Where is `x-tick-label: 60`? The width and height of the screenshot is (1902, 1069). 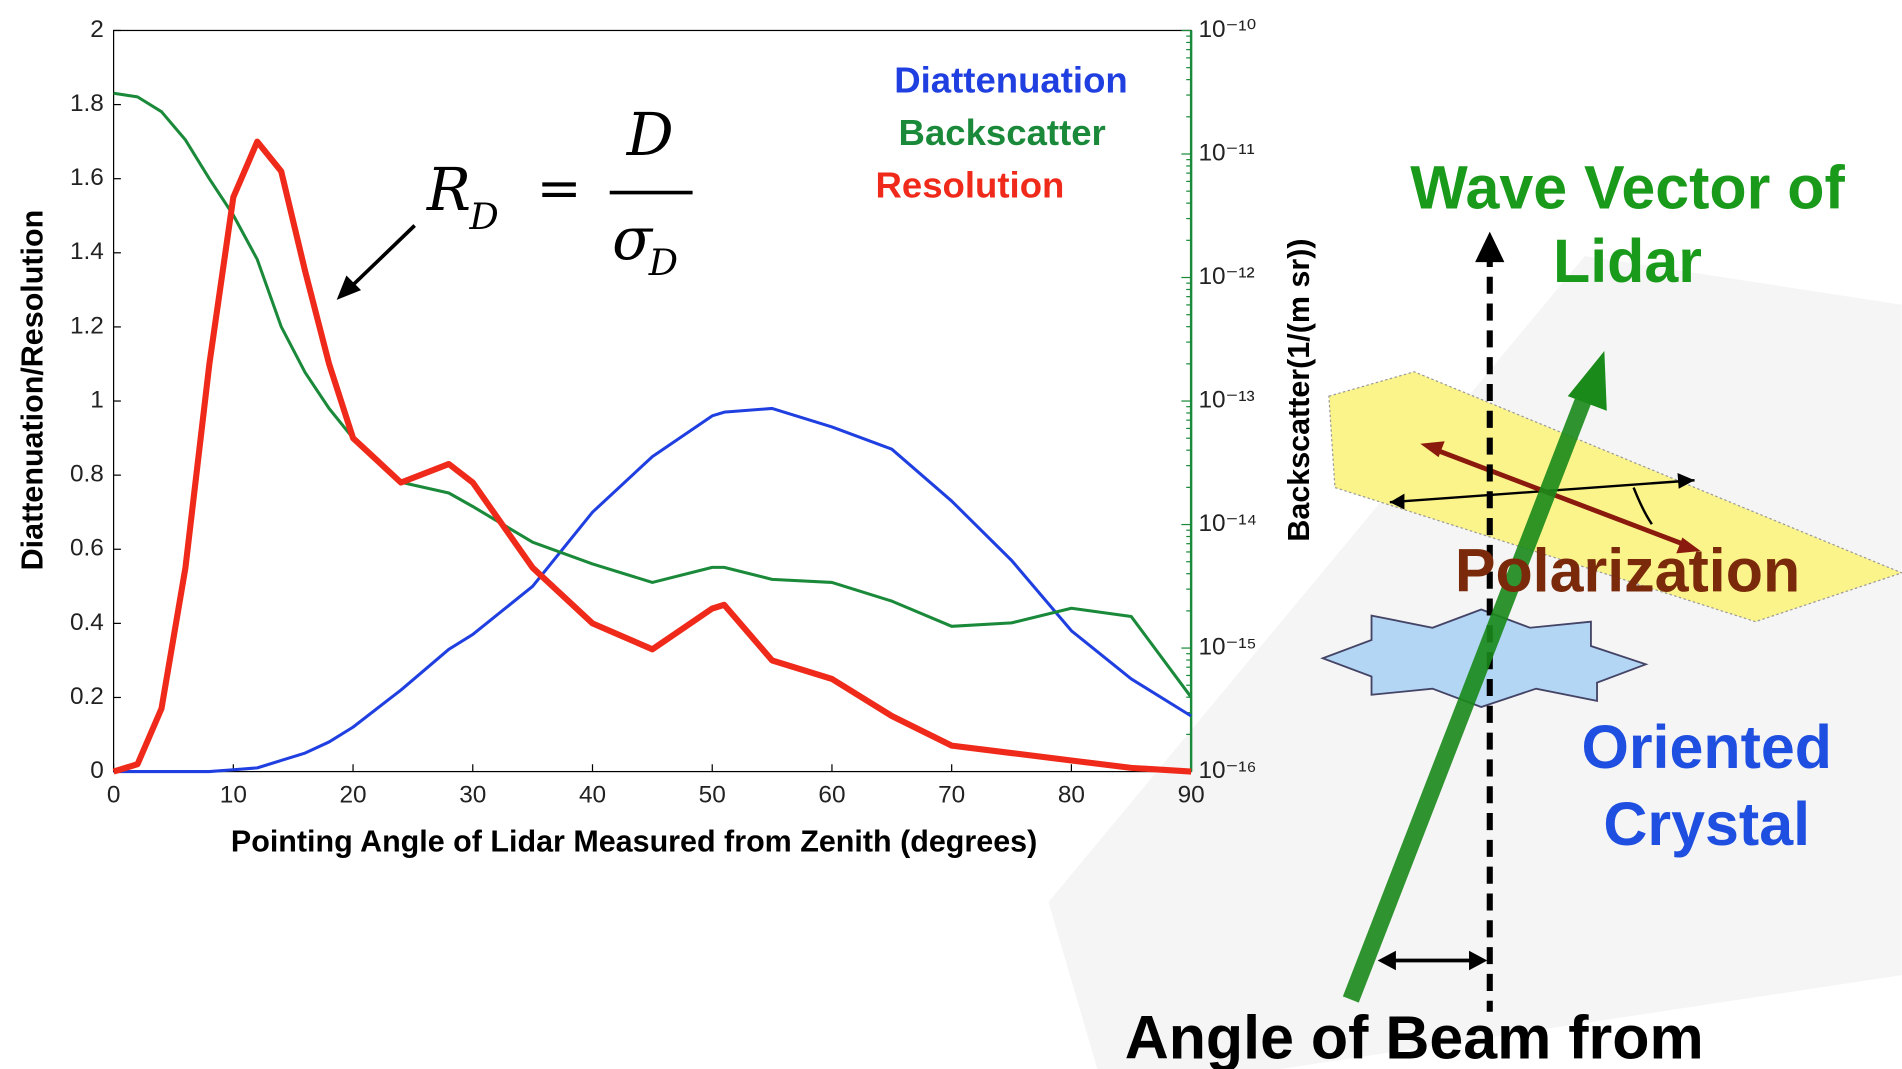
x-tick-label: 60 is located at coordinates (831, 794).